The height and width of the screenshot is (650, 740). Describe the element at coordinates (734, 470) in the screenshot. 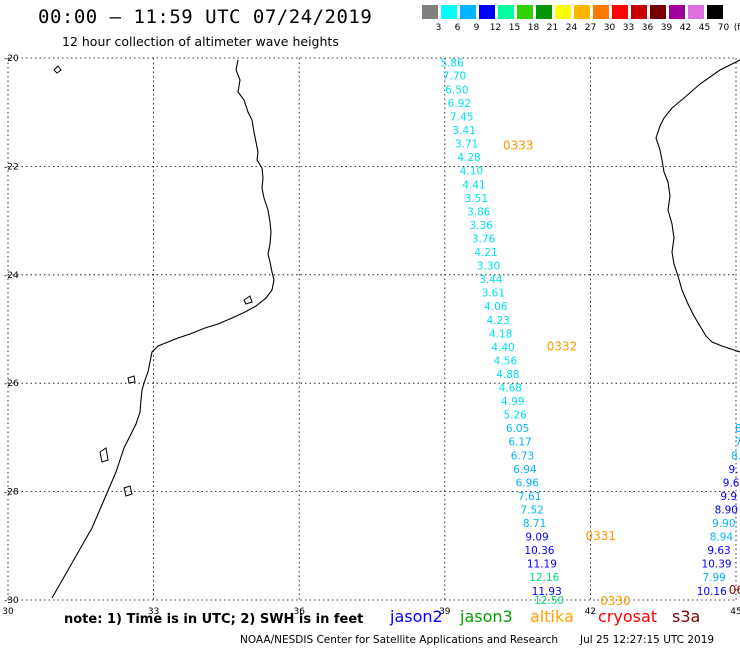

I see `swh-value-label: 9.` at that location.